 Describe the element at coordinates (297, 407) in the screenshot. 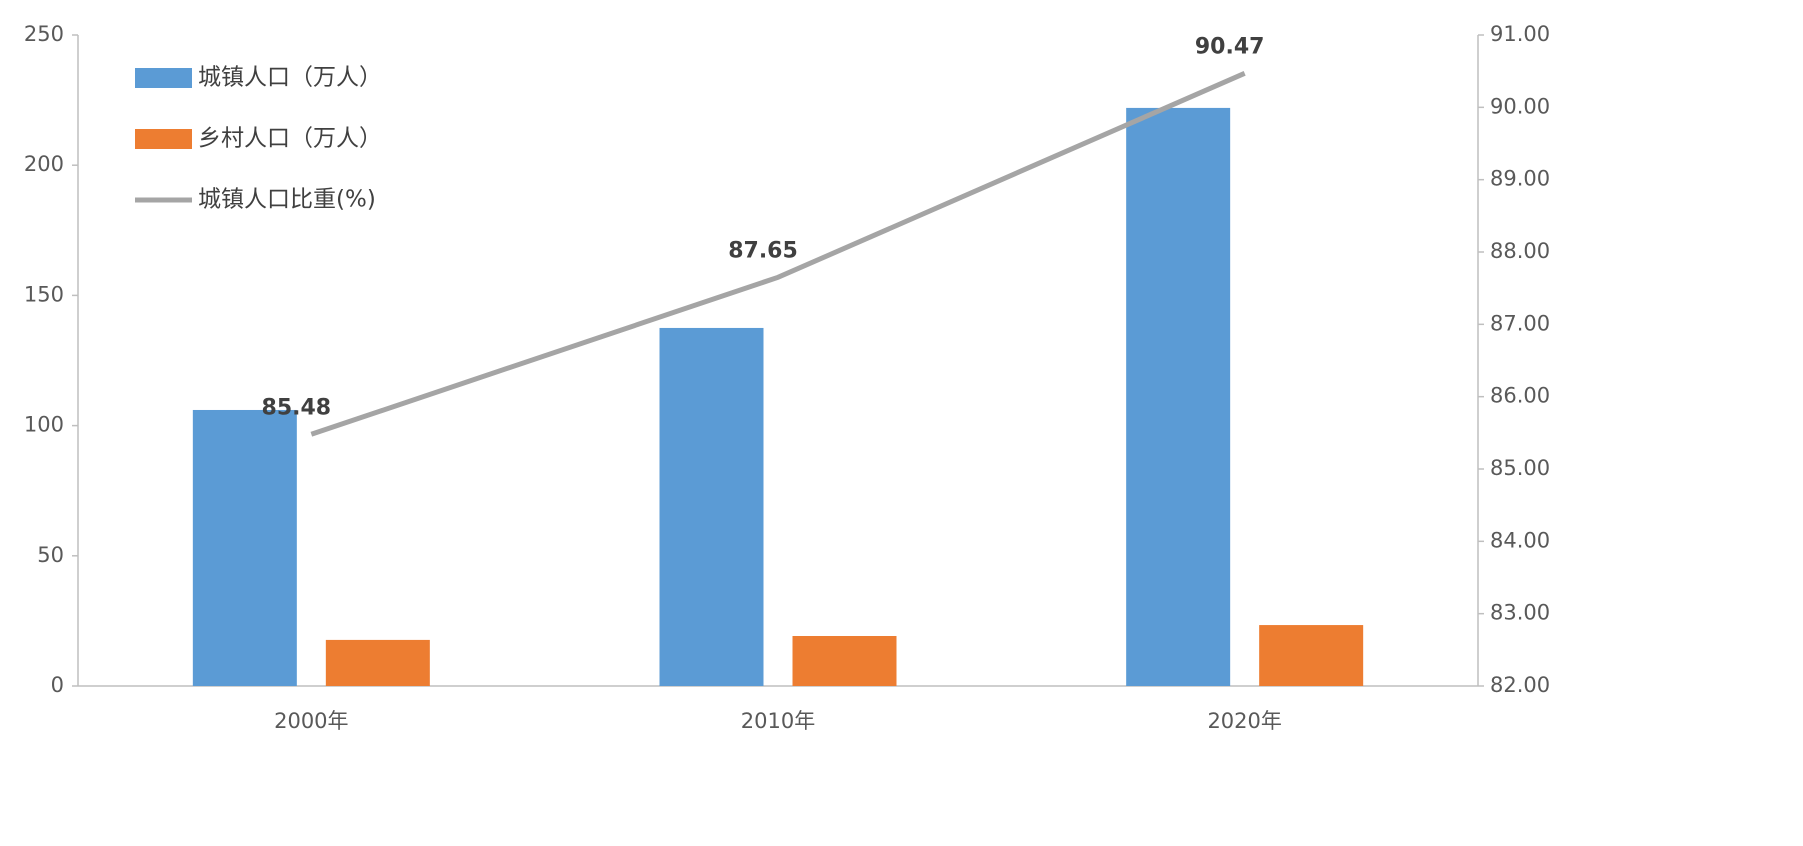

I see `data-label: 85.48` at that location.